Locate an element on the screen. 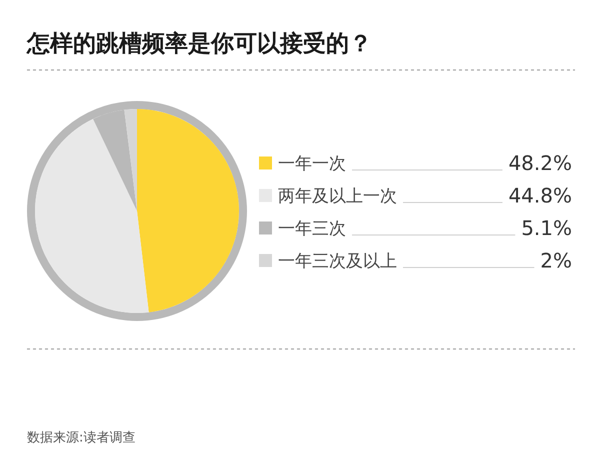  data-label: 44.8% is located at coordinates (540, 196).